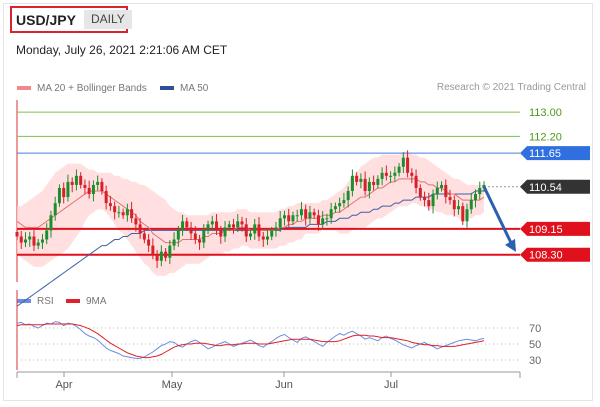 The width and height of the screenshot is (600, 407). I want to click on legend-ma20-label: MA 20 + Bollinger Bands, so click(92, 88).